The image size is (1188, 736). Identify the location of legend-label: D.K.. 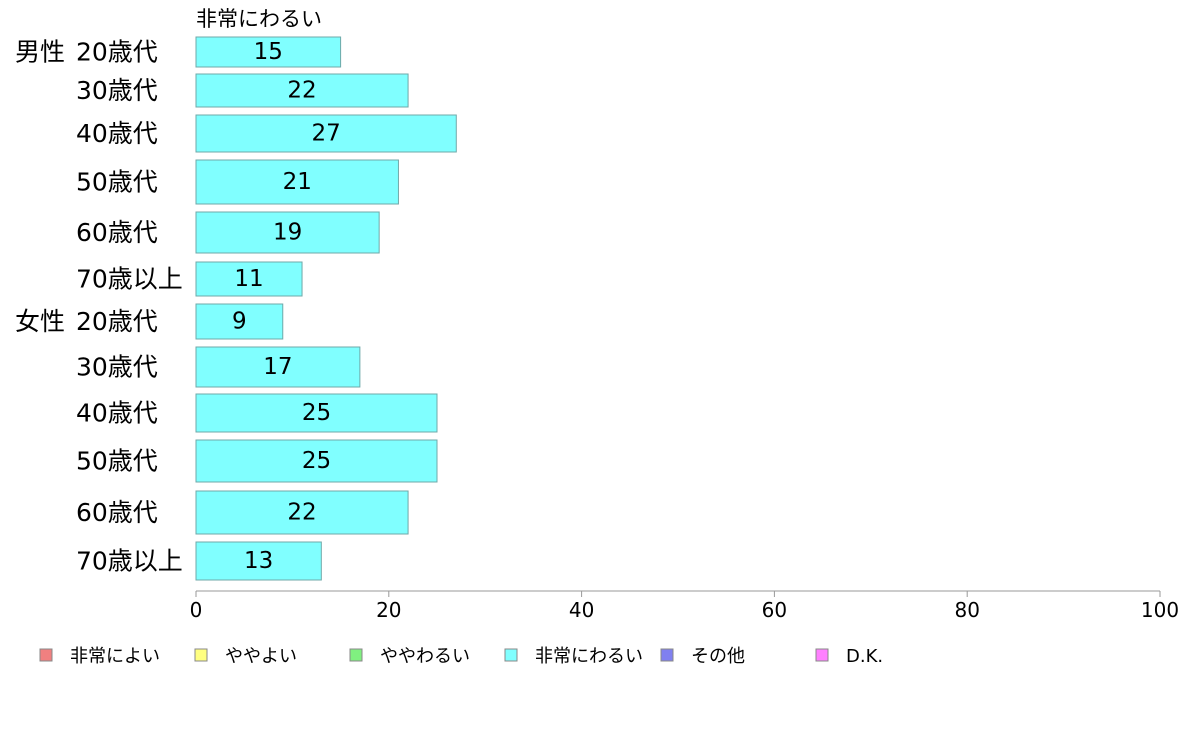
(864, 656).